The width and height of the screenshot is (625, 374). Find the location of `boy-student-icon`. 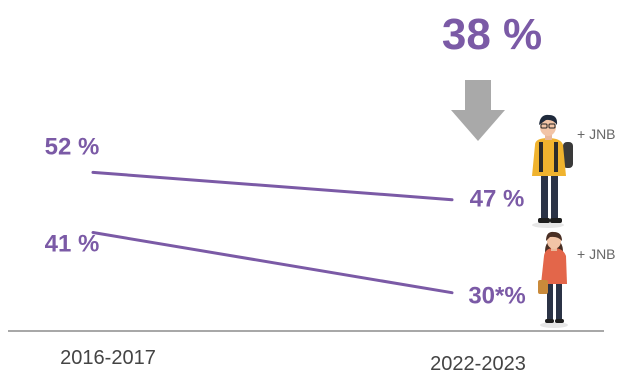

boy-student-icon is located at coordinates (552, 171).